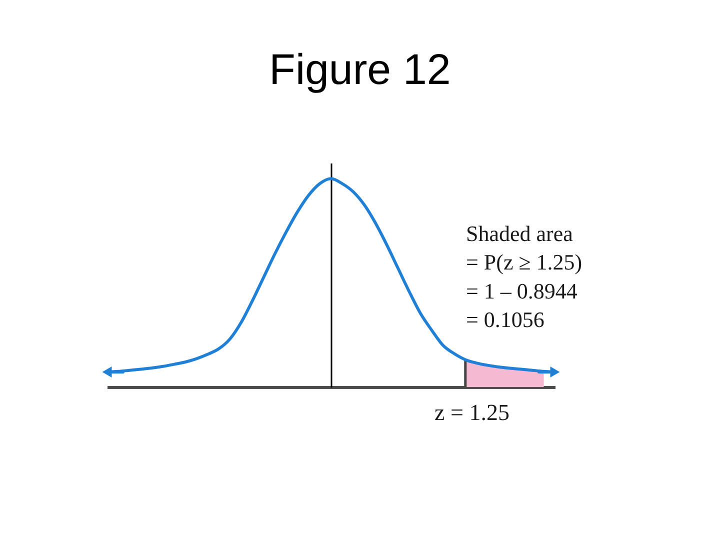 The width and height of the screenshot is (720, 540). I want to click on chart-title: Figure 12, so click(360, 70).